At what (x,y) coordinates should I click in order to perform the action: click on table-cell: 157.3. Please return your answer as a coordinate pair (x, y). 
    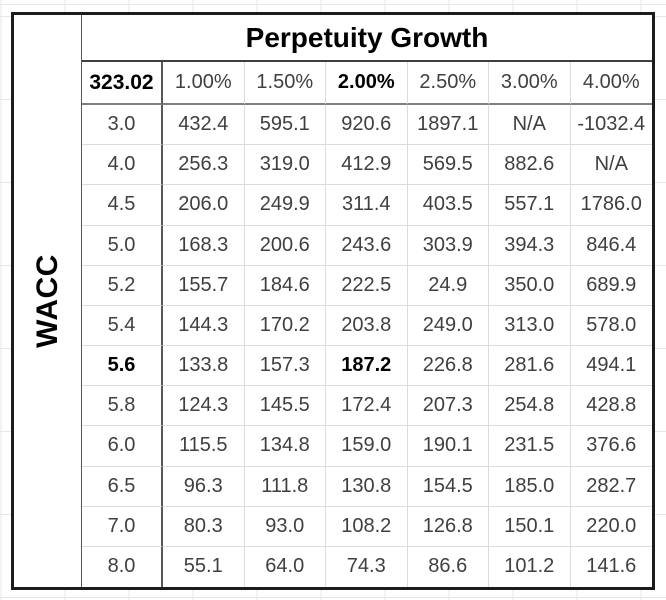
    Looking at the image, I should click on (285, 366).